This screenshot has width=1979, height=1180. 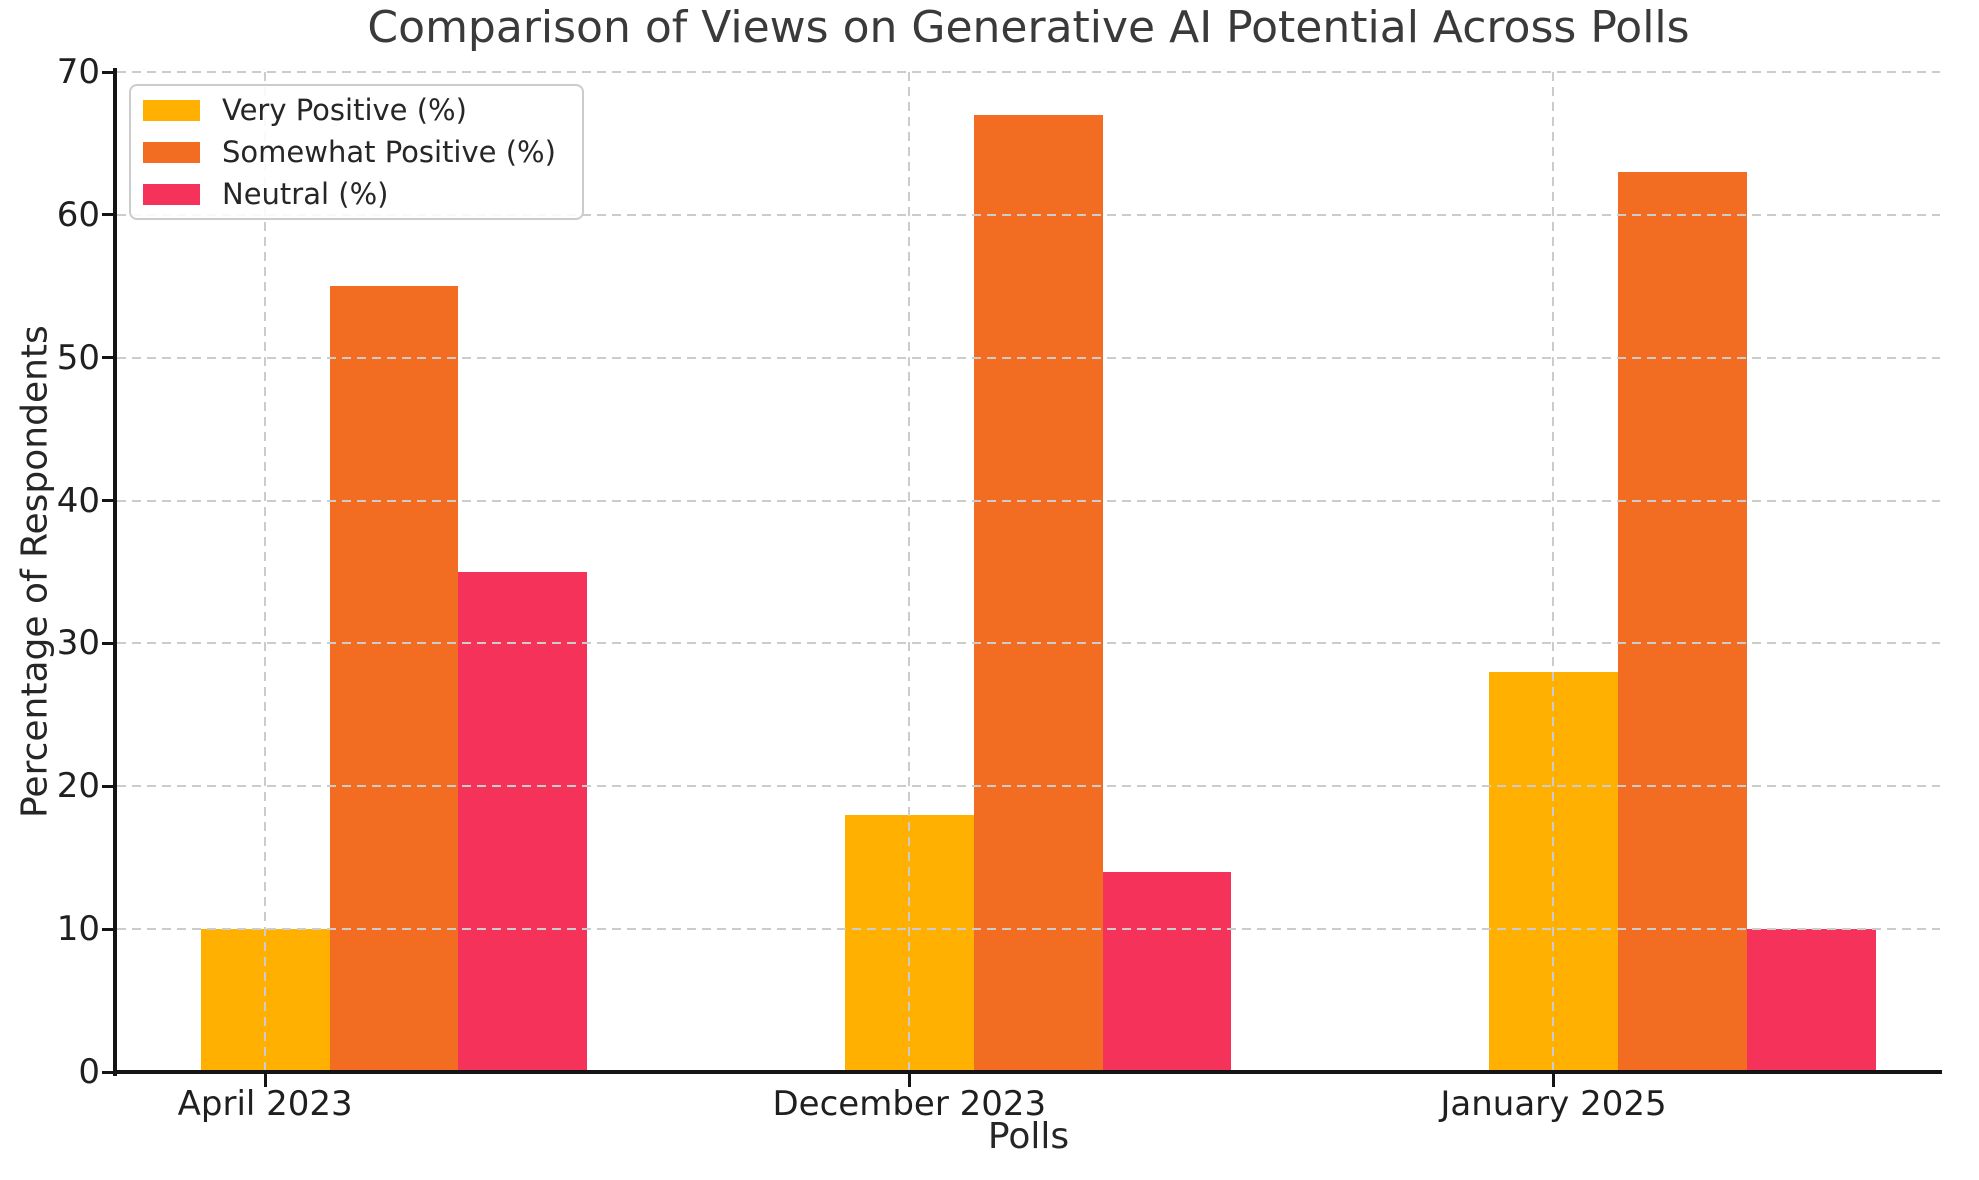 What do you see at coordinates (78, 500) in the screenshot?
I see `y-tick-label-40: 40` at bounding box center [78, 500].